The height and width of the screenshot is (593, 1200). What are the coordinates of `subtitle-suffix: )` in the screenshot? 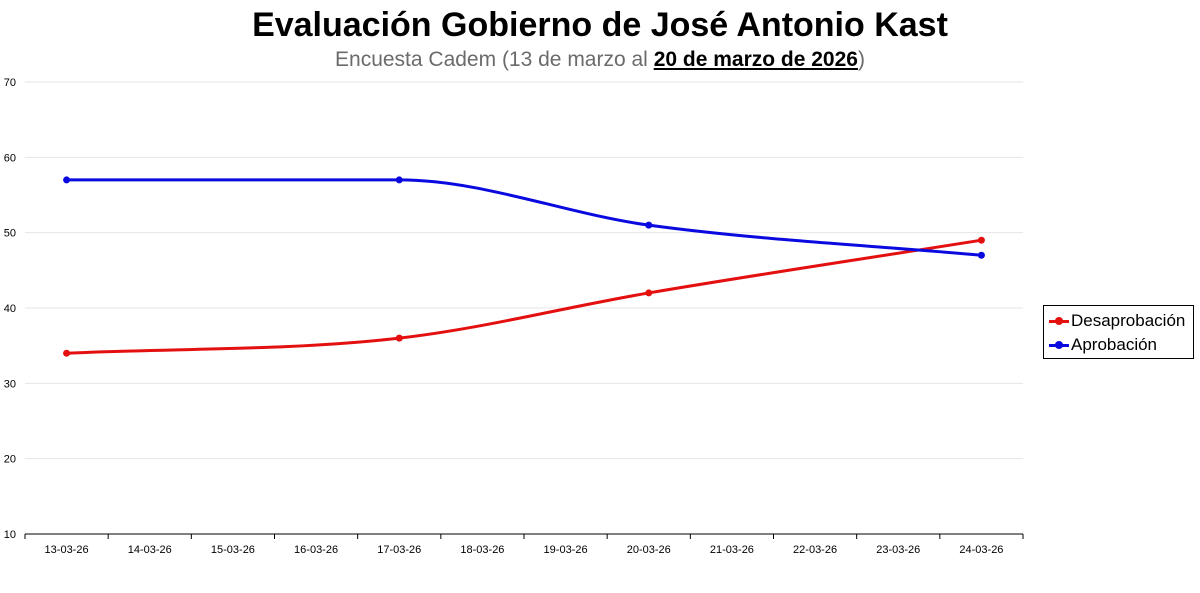 It's located at (861, 59).